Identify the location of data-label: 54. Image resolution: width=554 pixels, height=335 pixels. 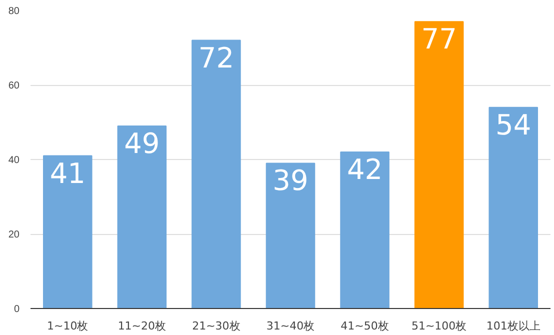
(514, 125).